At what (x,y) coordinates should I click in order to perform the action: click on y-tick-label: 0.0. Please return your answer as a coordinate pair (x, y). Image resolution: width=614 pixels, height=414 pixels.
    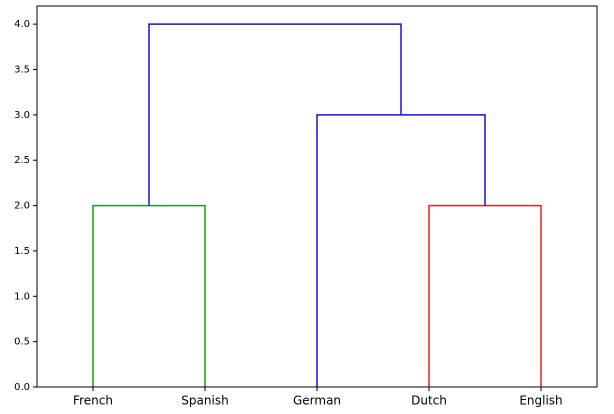
    Looking at the image, I should click on (22, 387).